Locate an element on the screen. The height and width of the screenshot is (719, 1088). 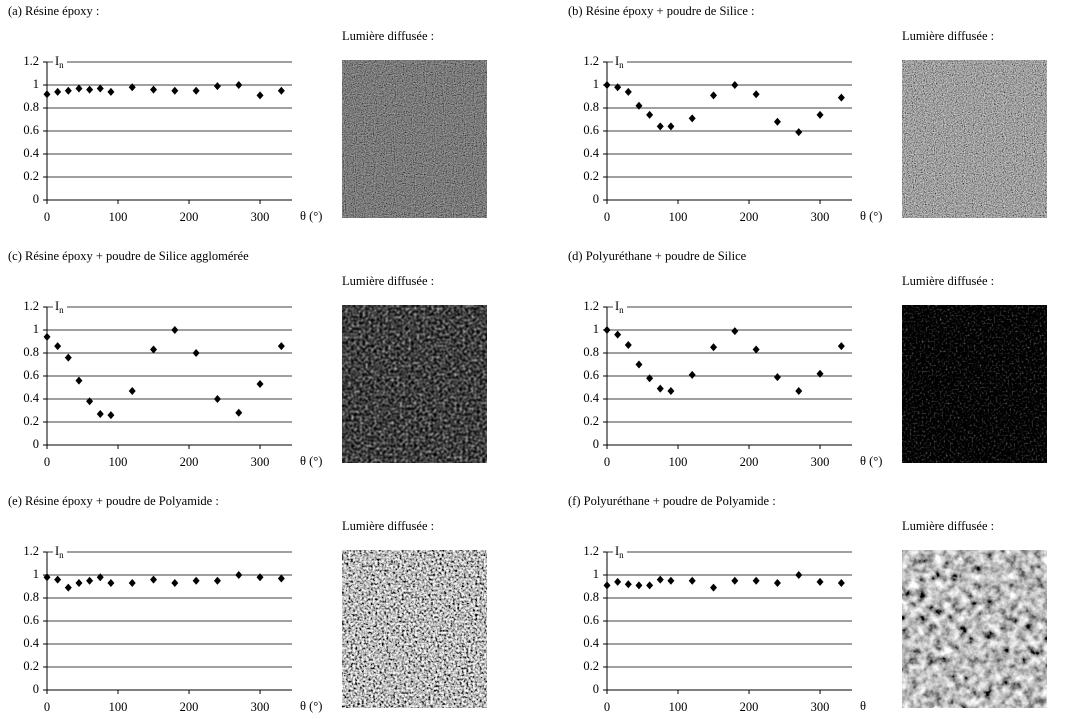
panel-title: (e) Résine époxy + poudre de Polyamide : is located at coordinates (113, 501).